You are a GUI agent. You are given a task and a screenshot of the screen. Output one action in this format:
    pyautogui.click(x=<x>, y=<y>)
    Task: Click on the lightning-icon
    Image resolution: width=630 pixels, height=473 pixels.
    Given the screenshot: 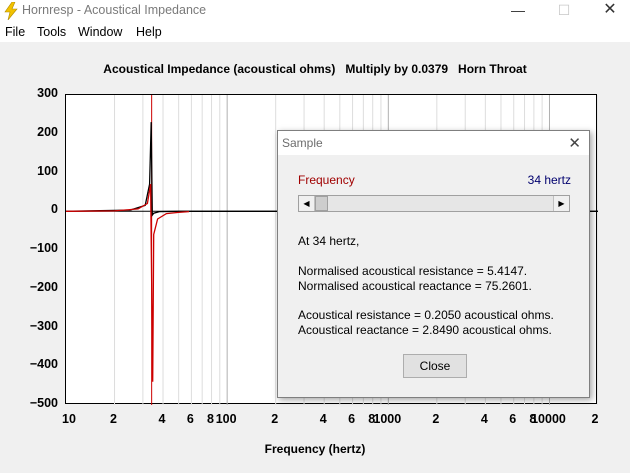 What is the action you would take?
    pyautogui.click(x=11, y=11)
    